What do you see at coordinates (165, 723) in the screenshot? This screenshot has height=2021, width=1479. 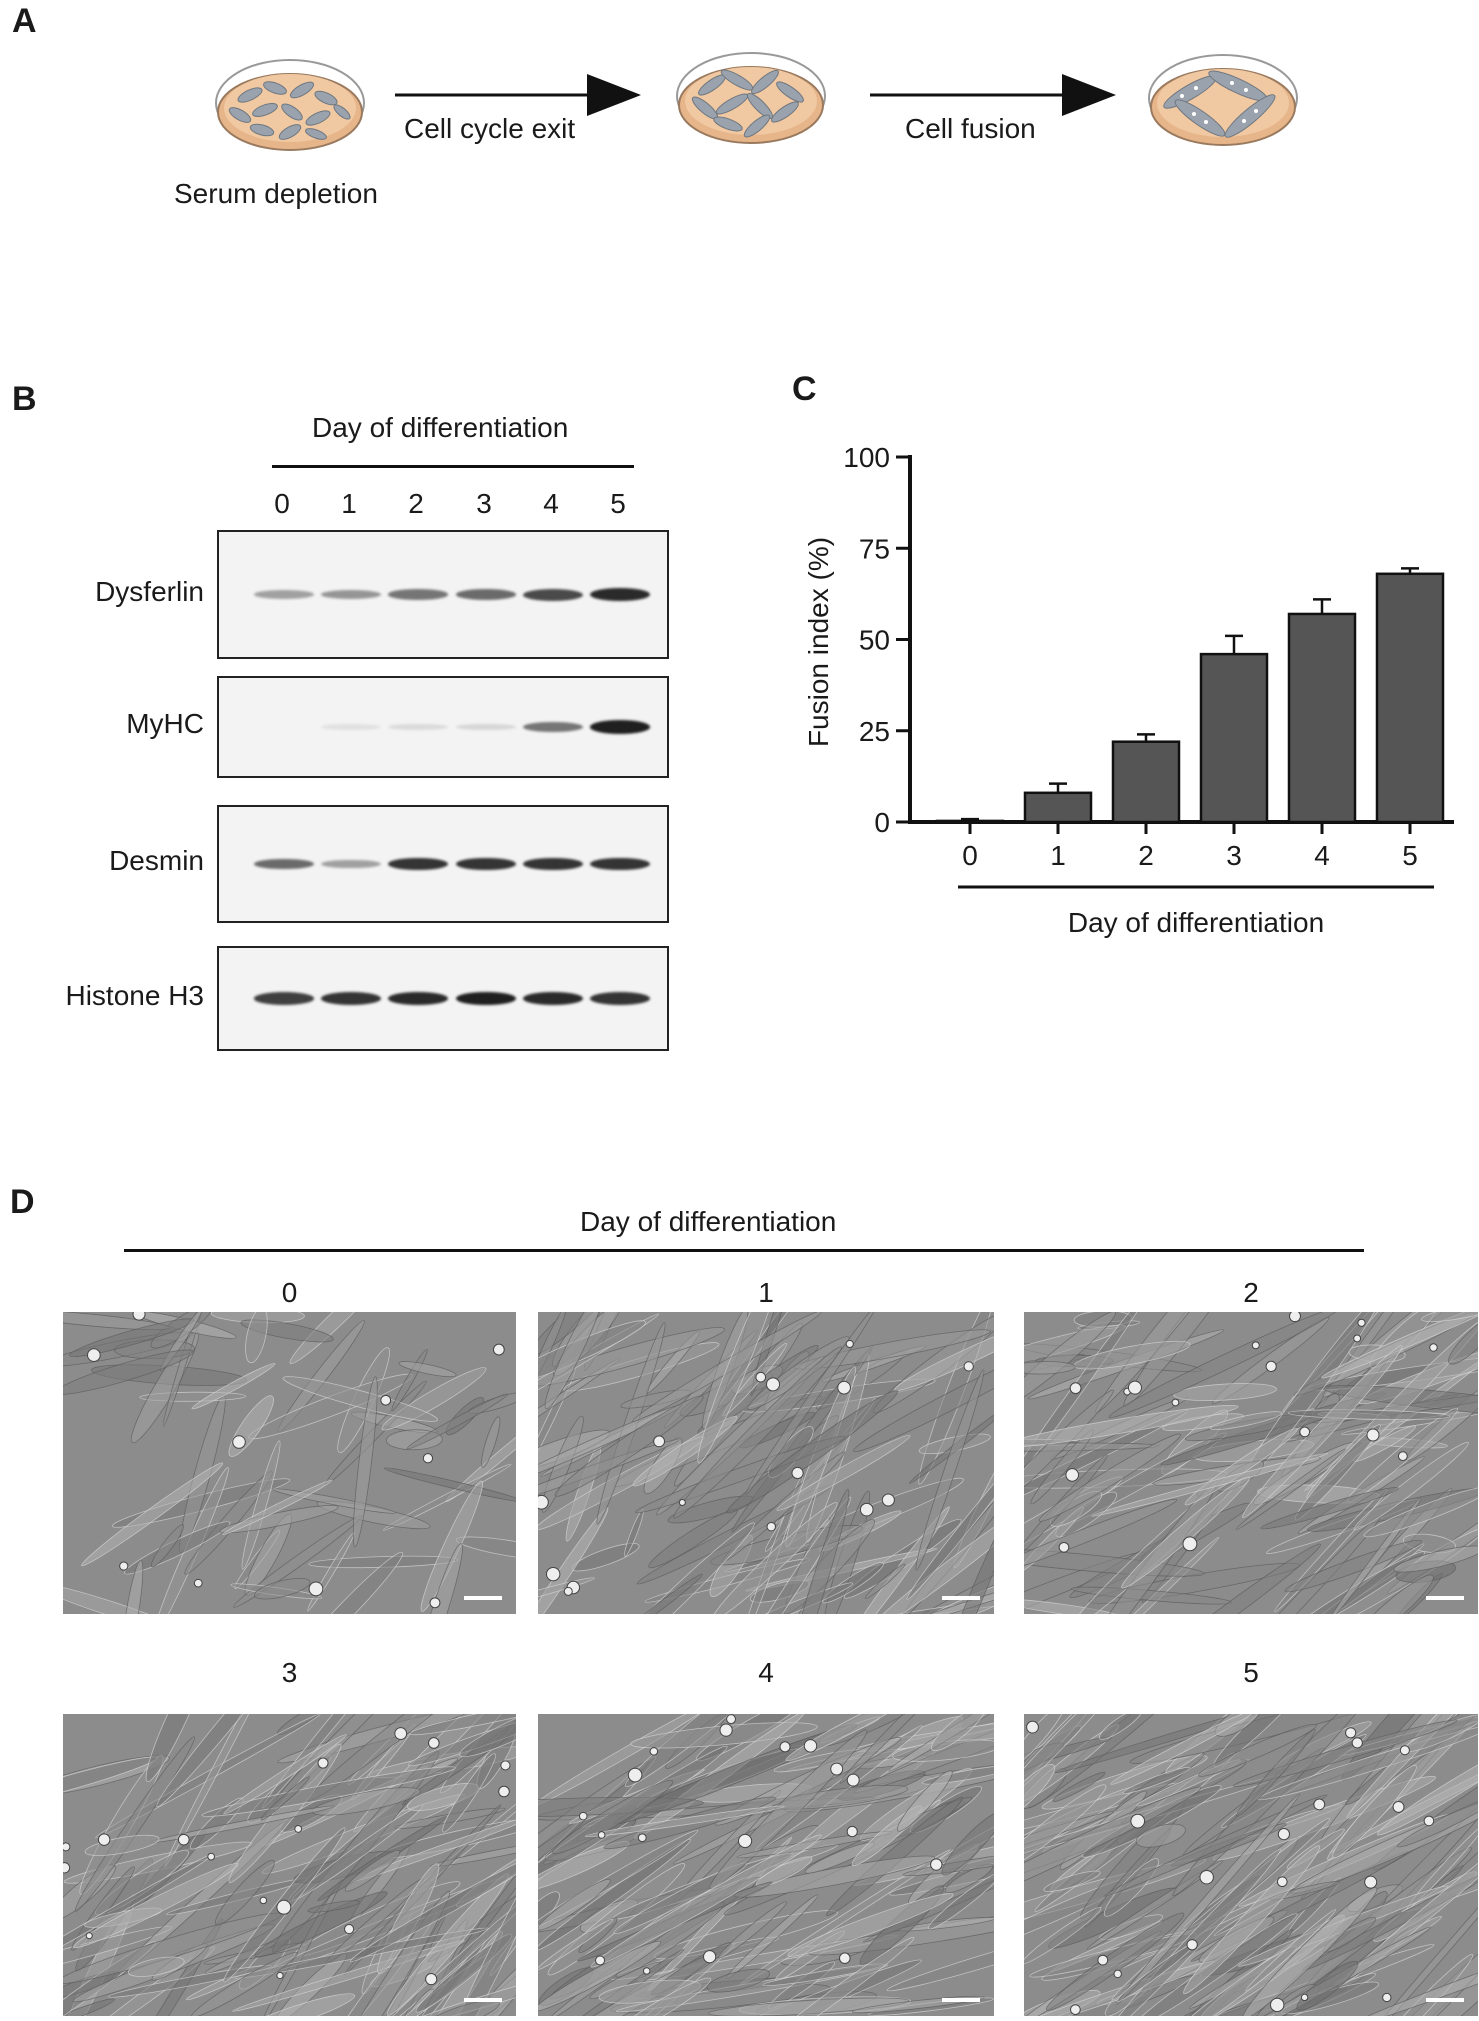 I see `blot-label: MyHC` at bounding box center [165, 723].